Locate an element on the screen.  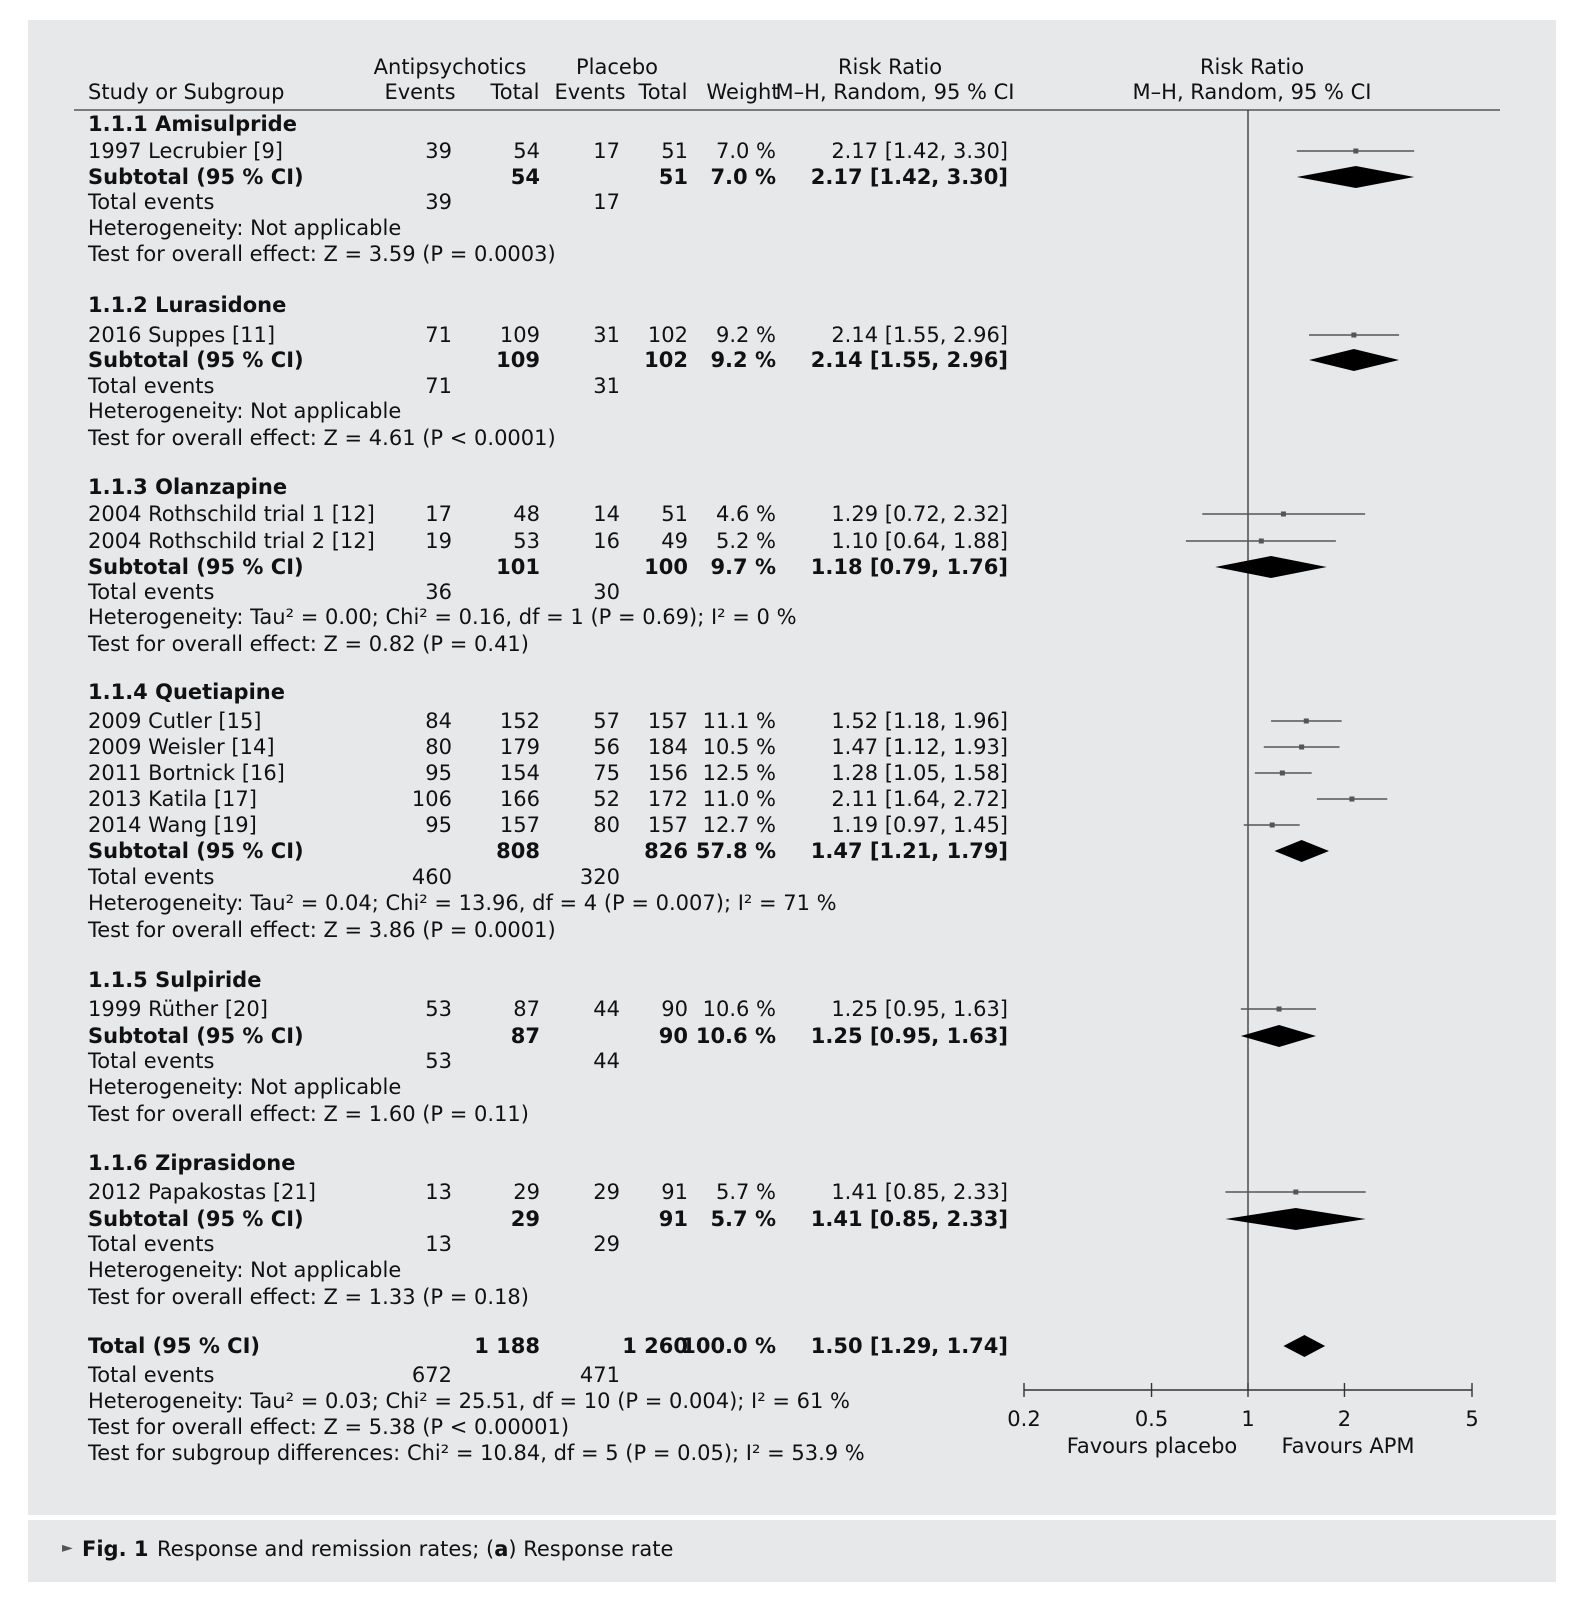
events-placebo: 80 is located at coordinates (606, 825).